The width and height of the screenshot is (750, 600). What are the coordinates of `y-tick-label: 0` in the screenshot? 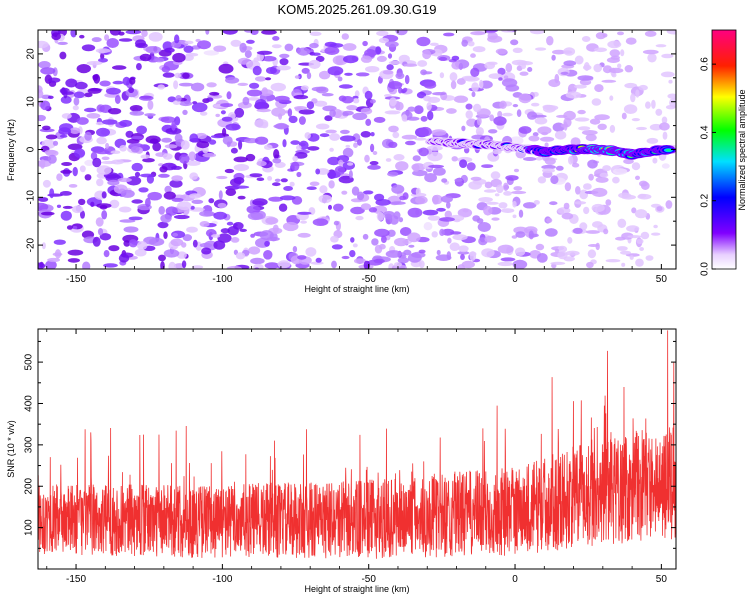 It's located at (31, 149).